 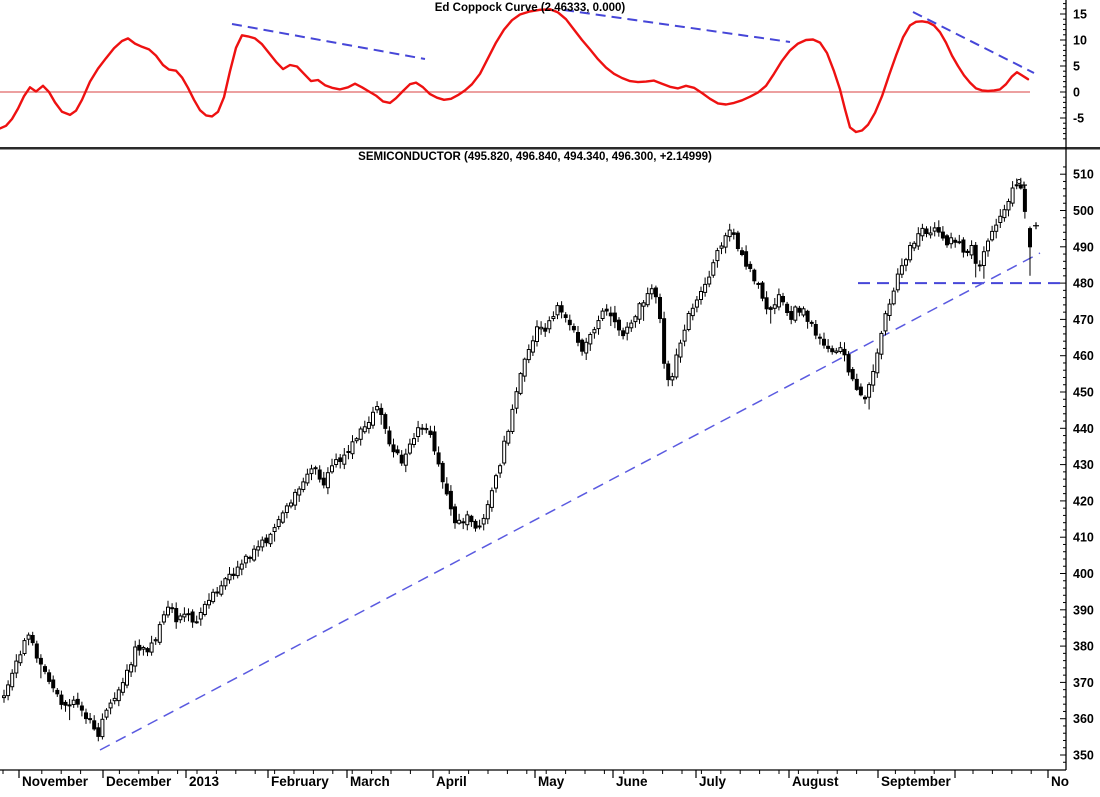 What do you see at coordinates (1060, 781) in the screenshot?
I see `x-axis-month-label: No` at bounding box center [1060, 781].